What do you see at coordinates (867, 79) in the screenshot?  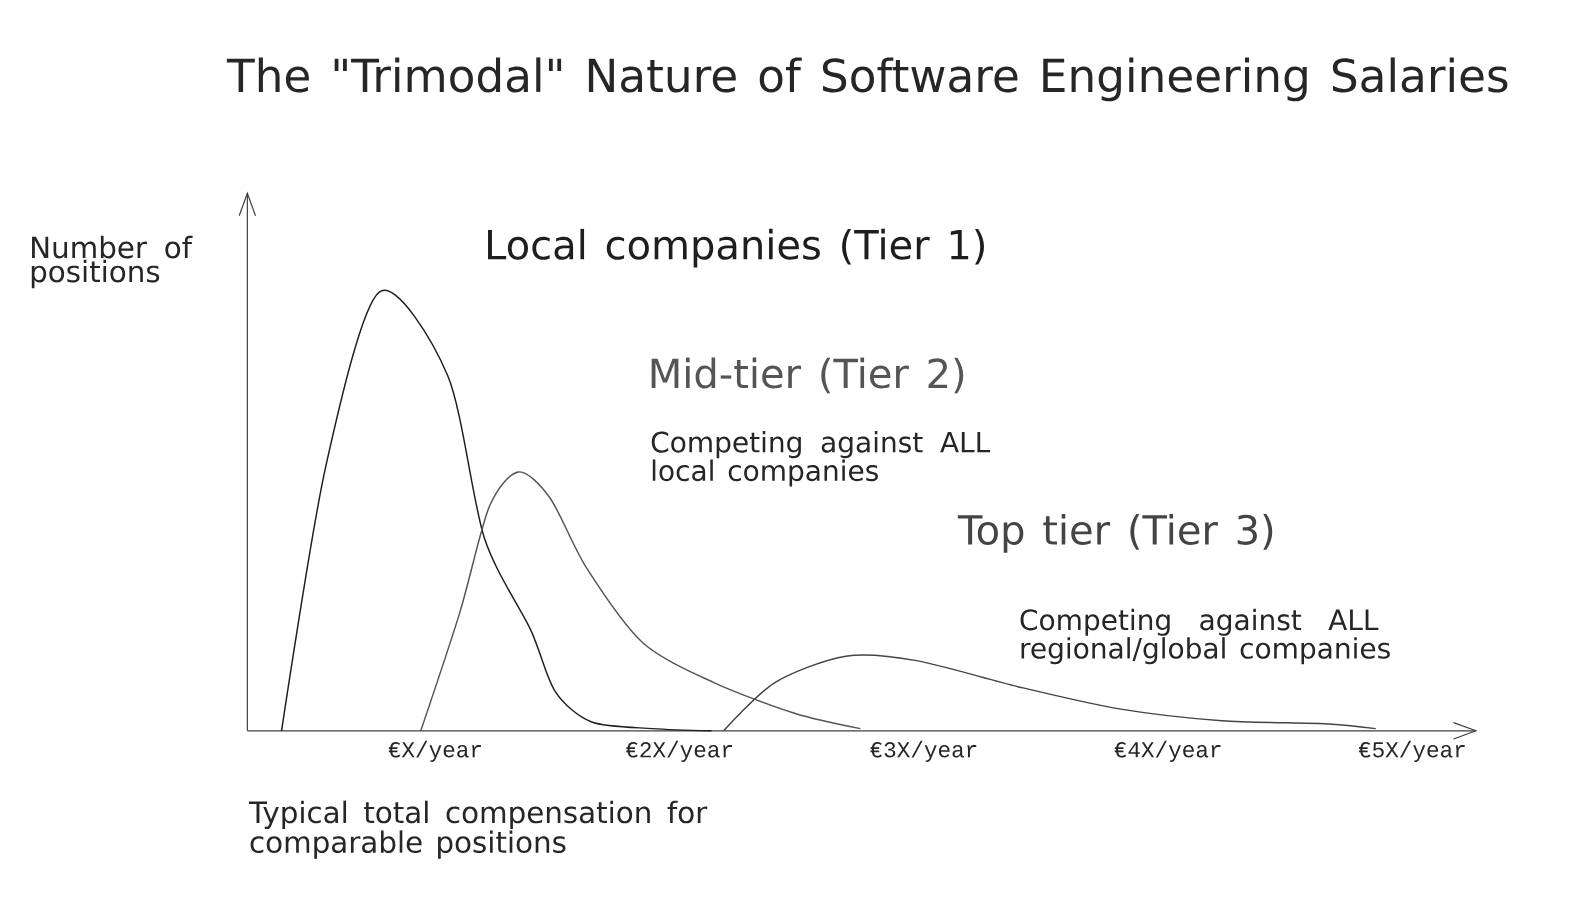 I see `chart-title: The "Trimodal" Nature of Software Engineering Salaries` at bounding box center [867, 79].